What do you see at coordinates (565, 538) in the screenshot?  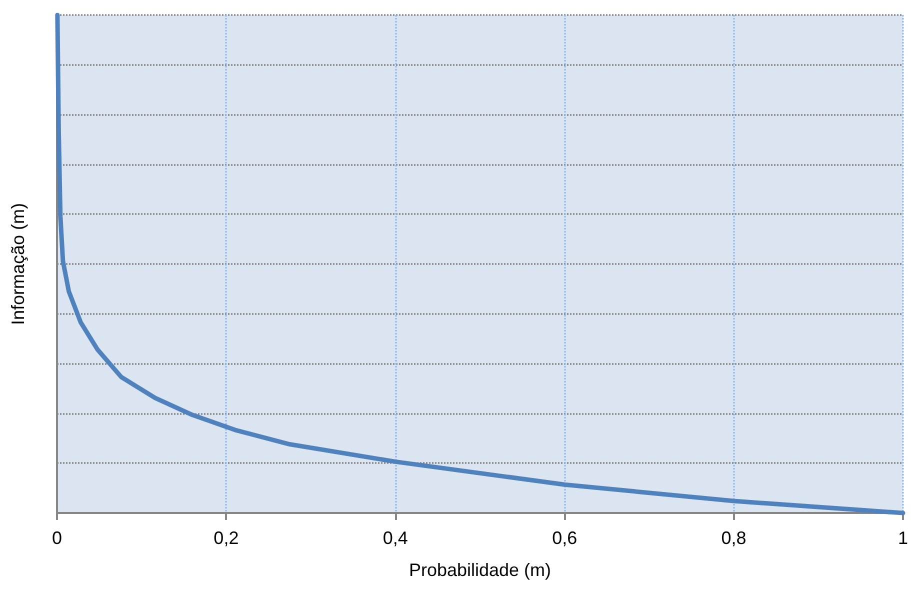 I see `x-tick-label: 0,6` at bounding box center [565, 538].